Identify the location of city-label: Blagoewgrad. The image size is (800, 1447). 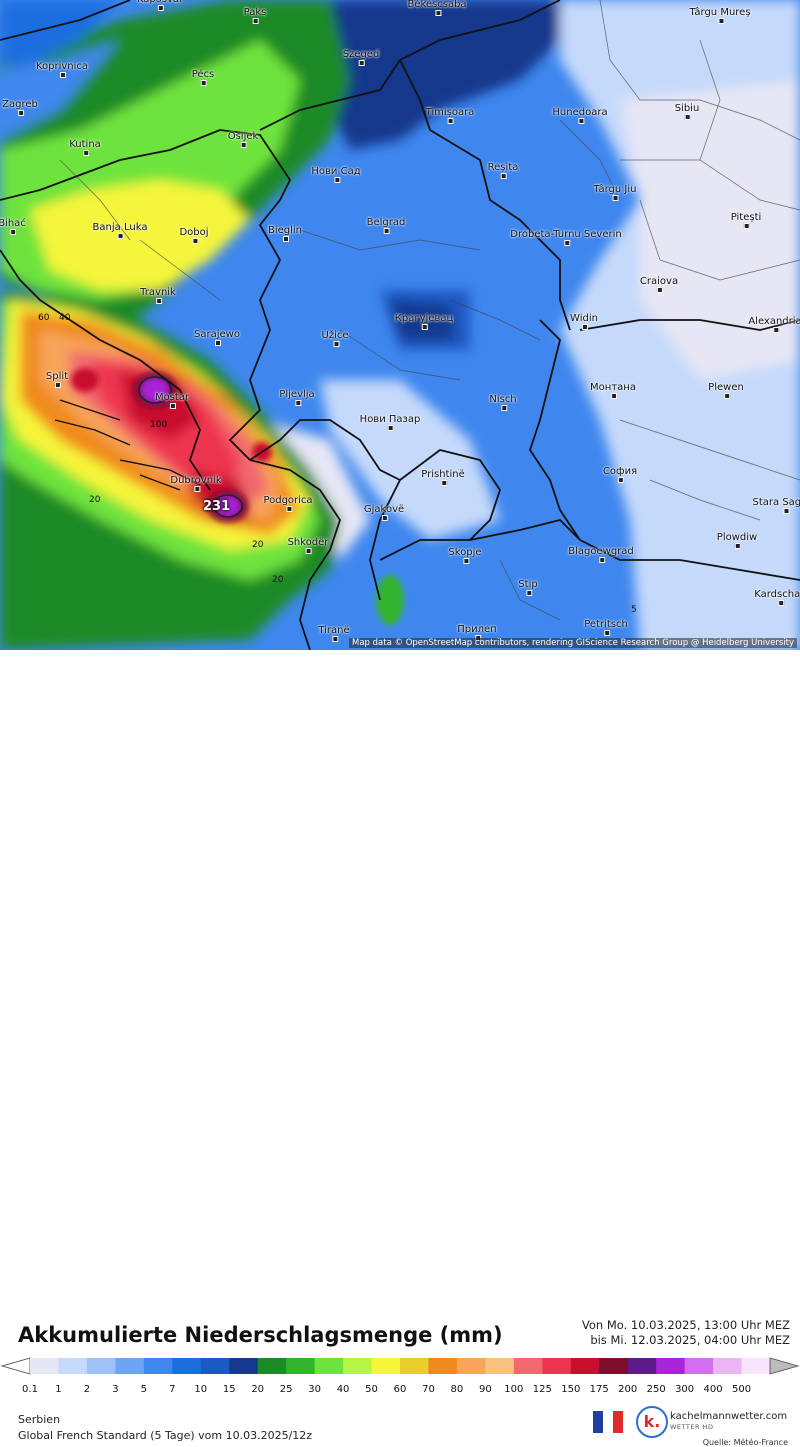
(601, 551).